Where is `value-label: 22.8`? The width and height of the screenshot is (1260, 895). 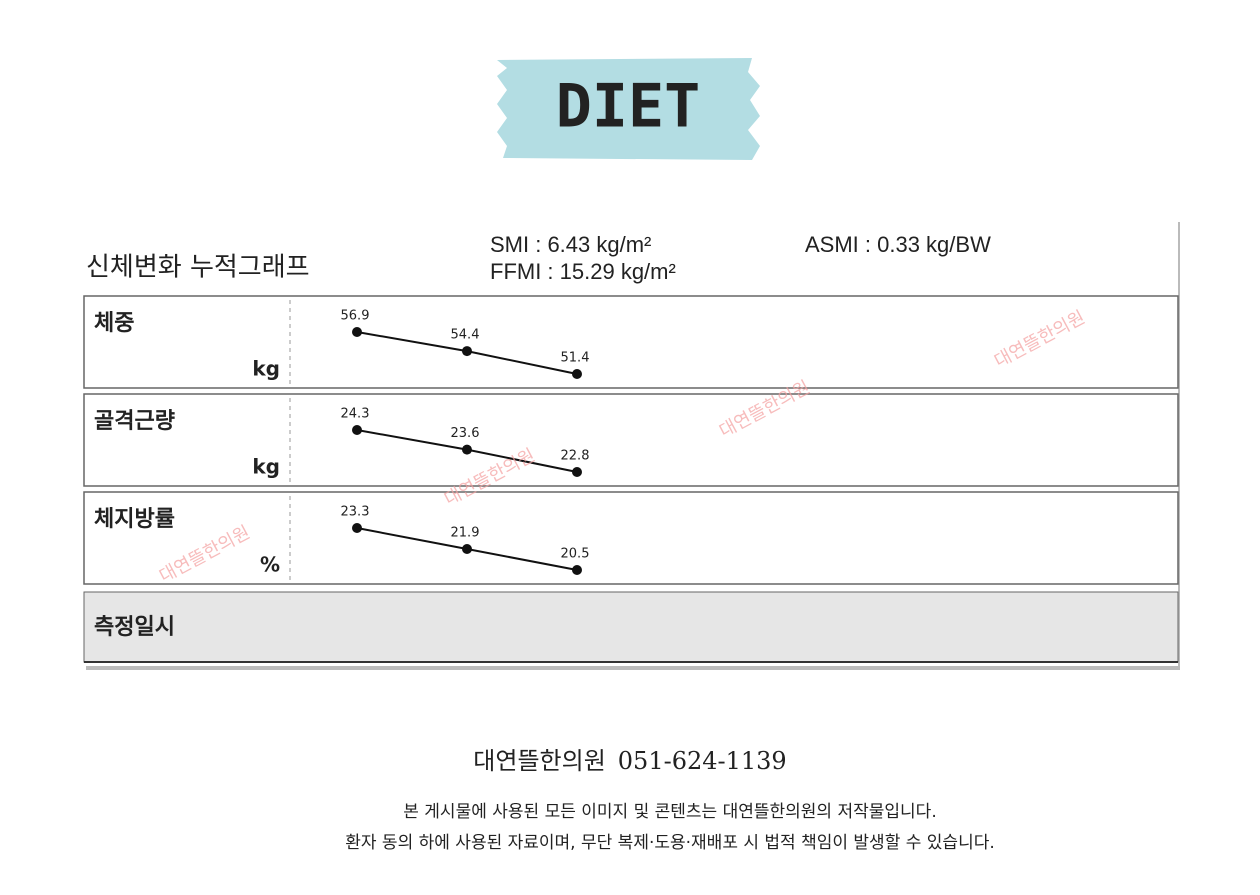 value-label: 22.8 is located at coordinates (575, 456).